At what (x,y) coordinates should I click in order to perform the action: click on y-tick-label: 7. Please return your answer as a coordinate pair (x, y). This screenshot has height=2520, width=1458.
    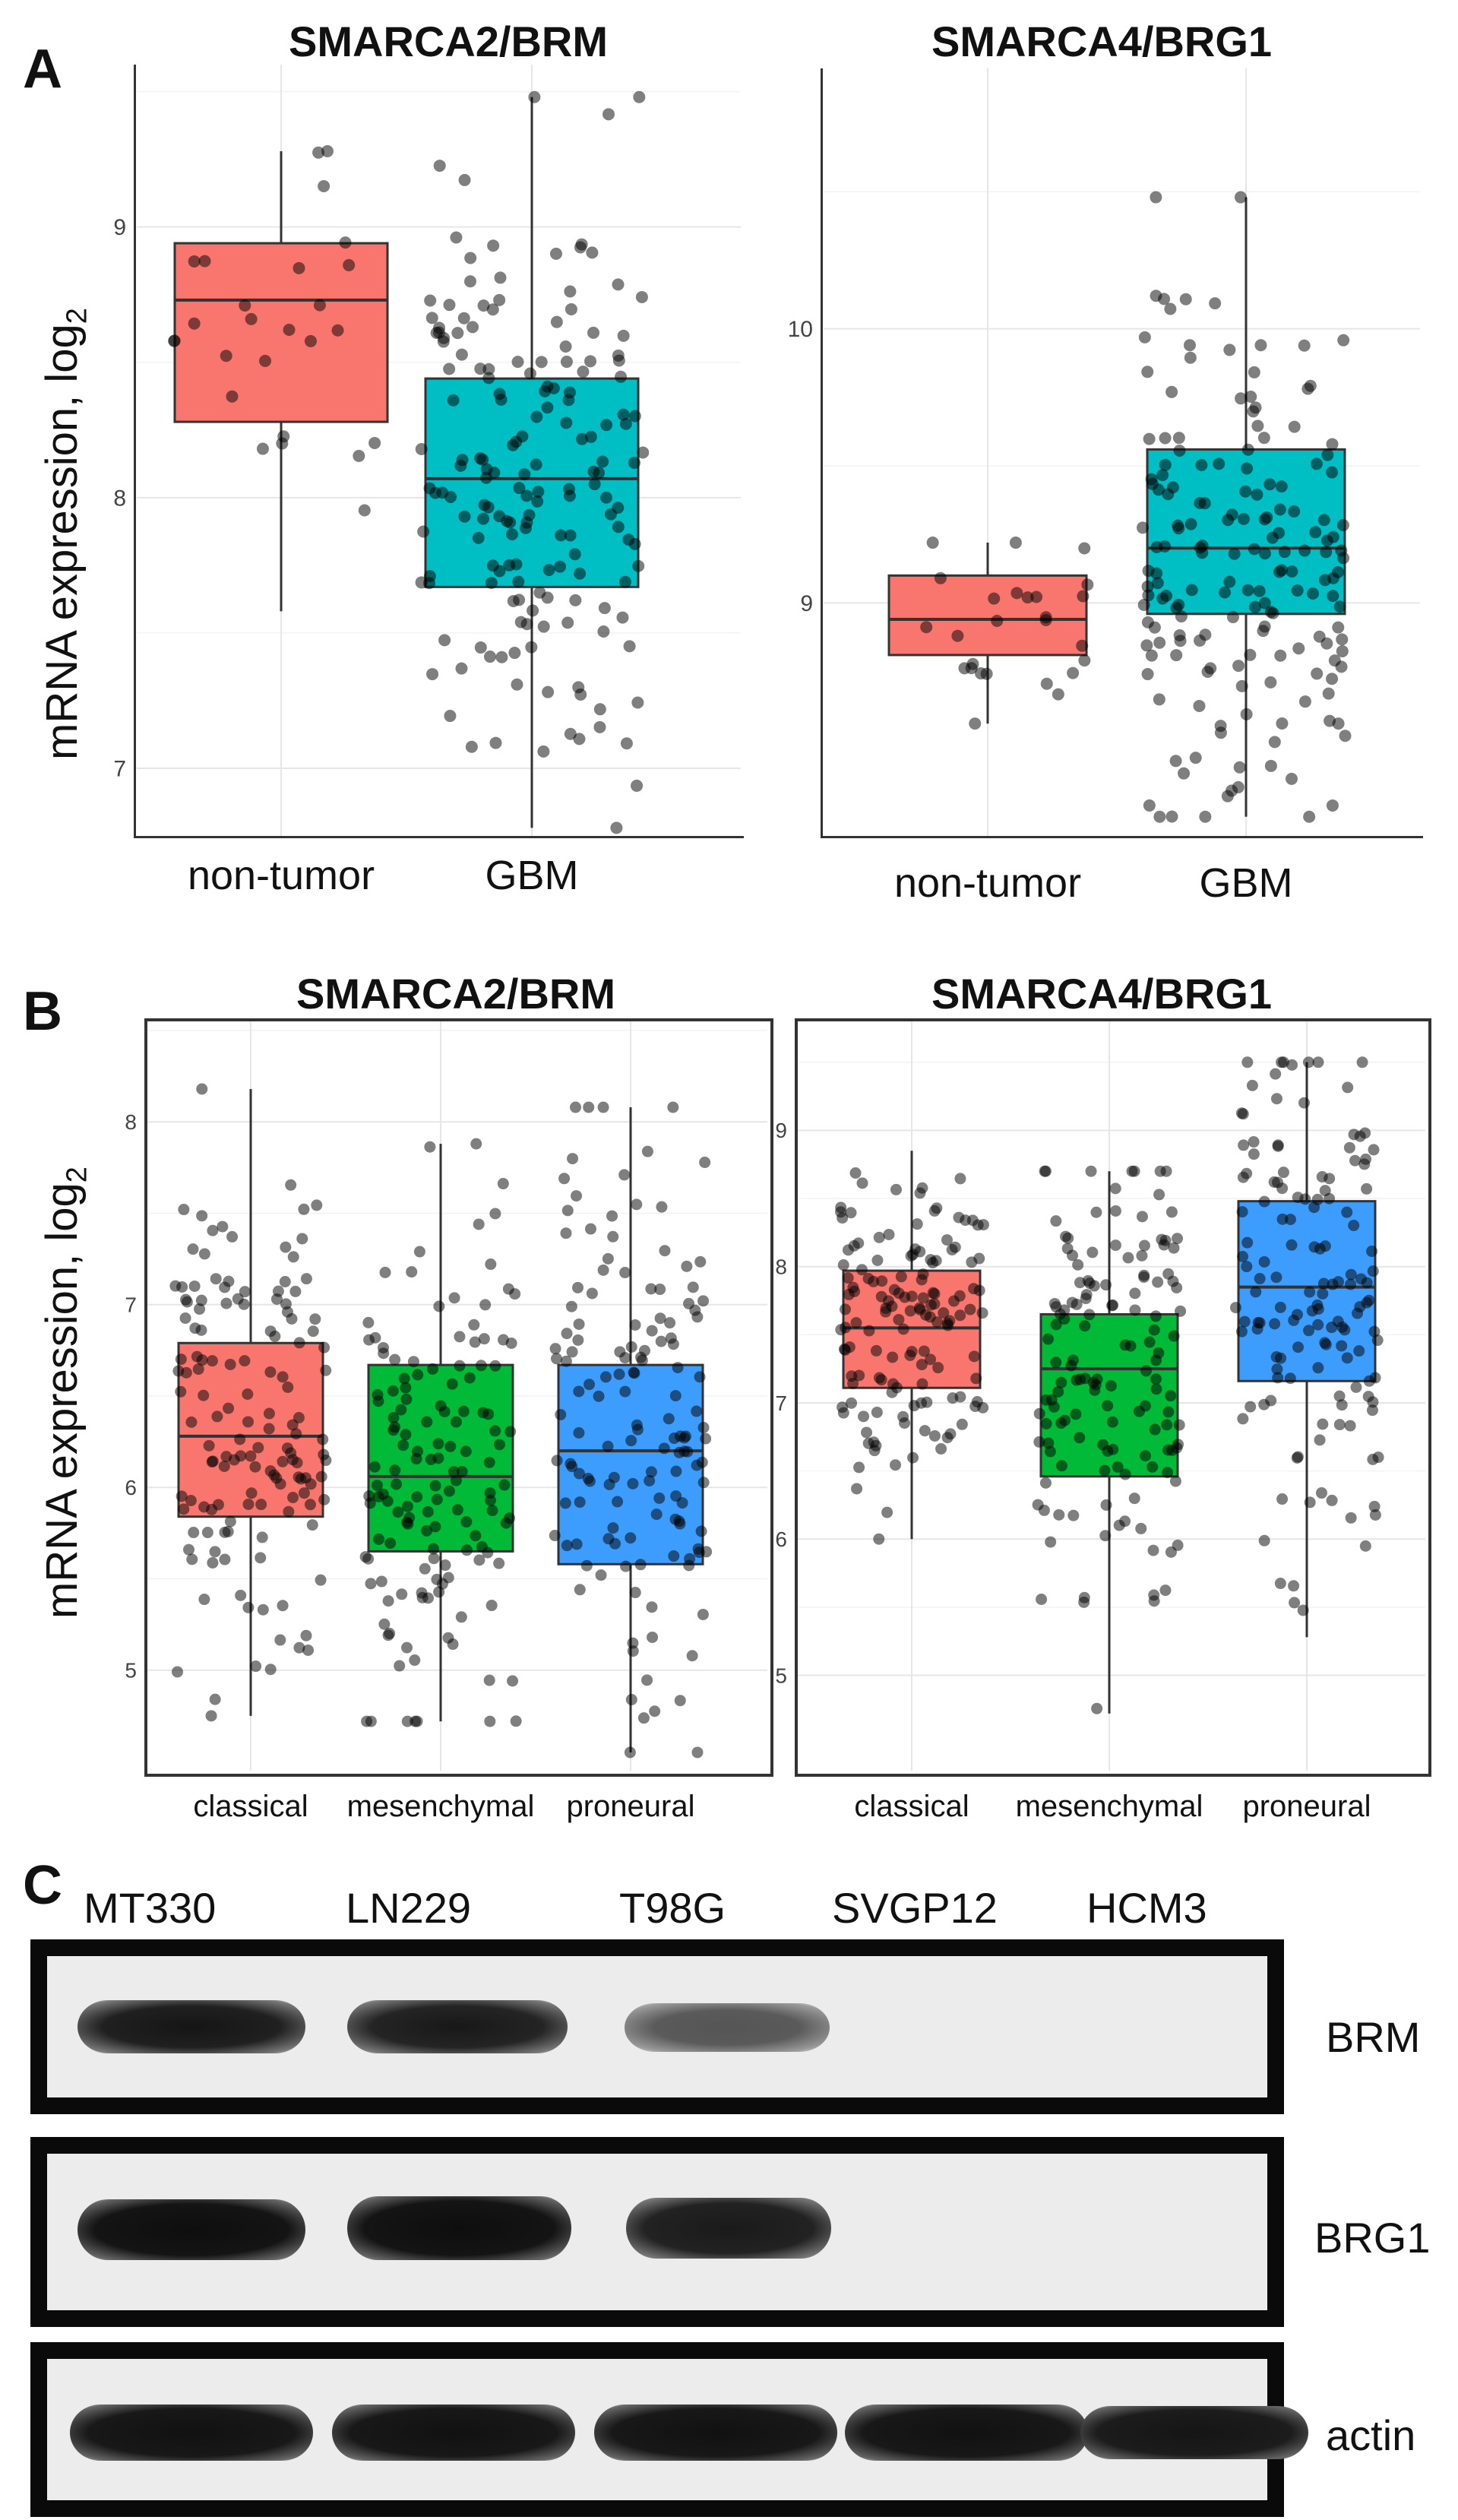
    Looking at the image, I should click on (131, 1305).